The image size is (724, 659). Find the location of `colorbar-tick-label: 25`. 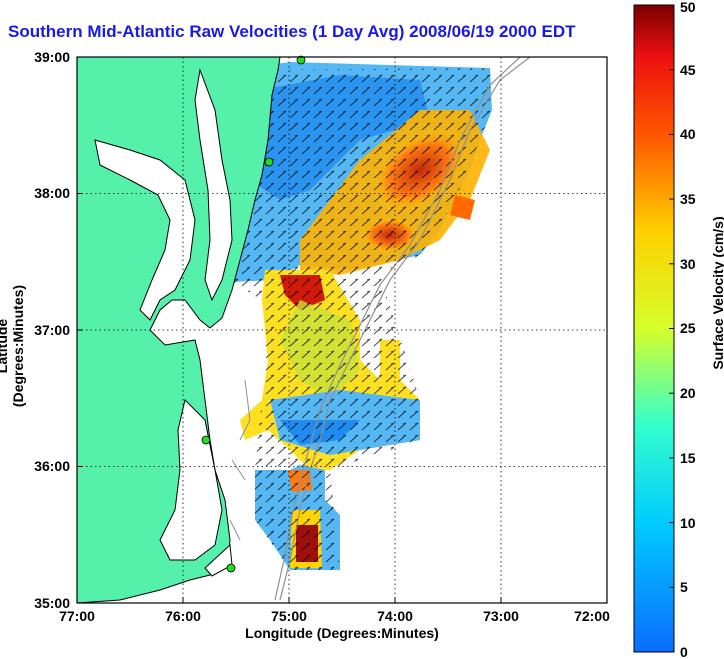

colorbar-tick-label: 25 is located at coordinates (688, 328).